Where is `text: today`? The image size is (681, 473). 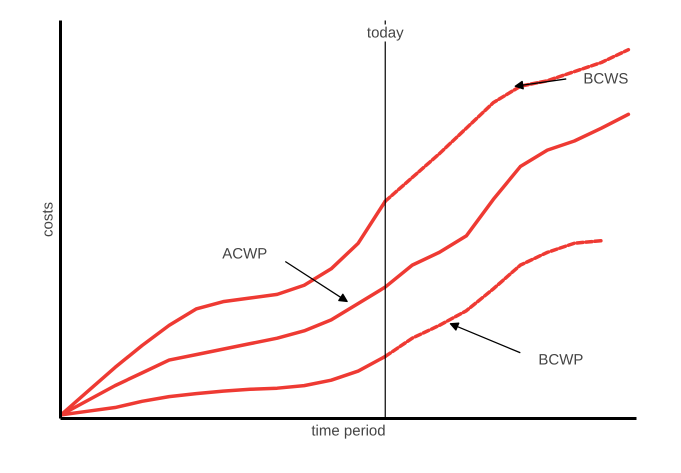 text: today is located at coordinates (385, 33).